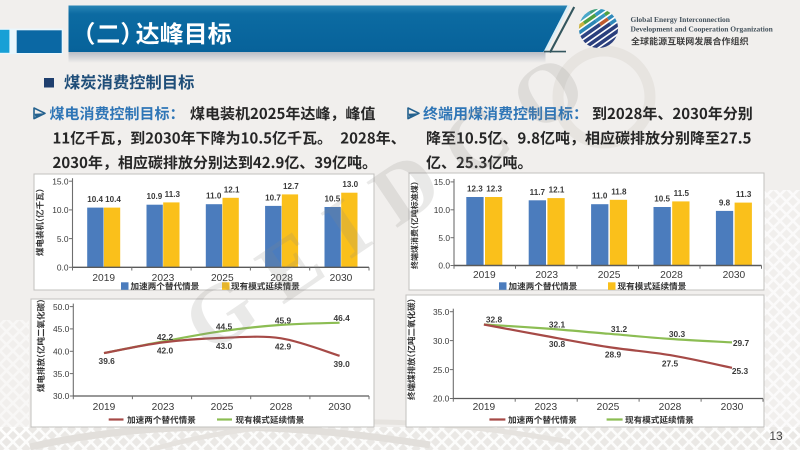 The height and width of the screenshot is (450, 800). Describe the element at coordinates (283, 346) in the screenshot. I see `svg-text: 42.9` at that location.